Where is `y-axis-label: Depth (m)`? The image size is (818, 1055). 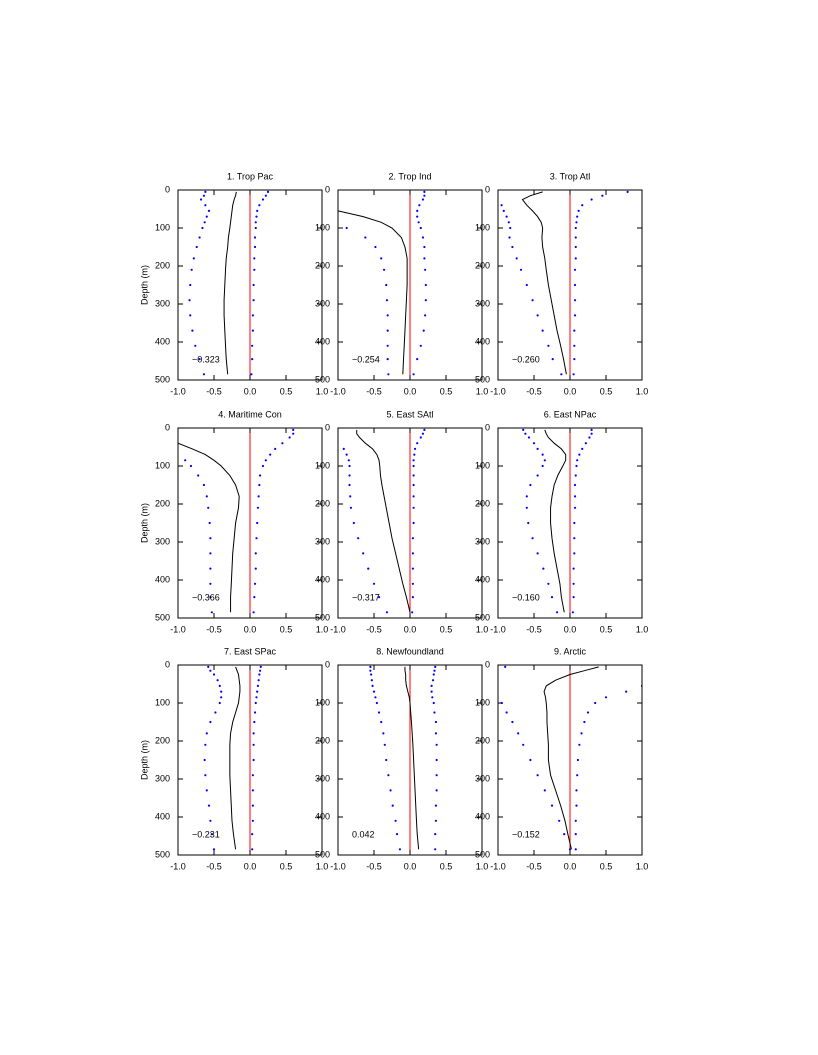
y-axis-label: Depth (m) is located at coordinates (144, 523).